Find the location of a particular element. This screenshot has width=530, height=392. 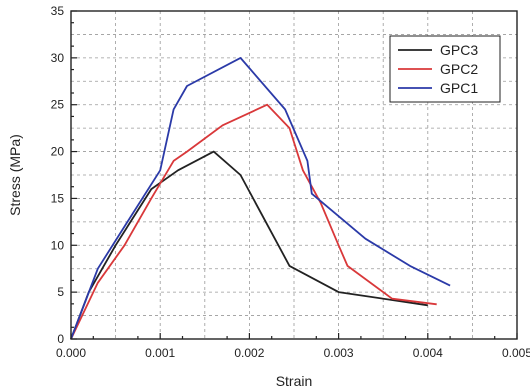

legend-label-gpc3: GPC3 is located at coordinates (459, 50).